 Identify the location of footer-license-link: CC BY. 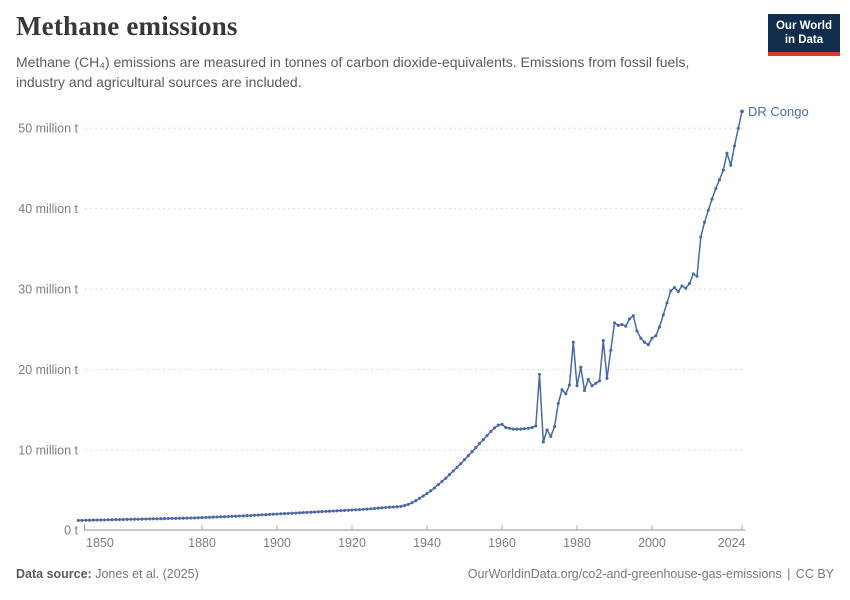
(814, 574).